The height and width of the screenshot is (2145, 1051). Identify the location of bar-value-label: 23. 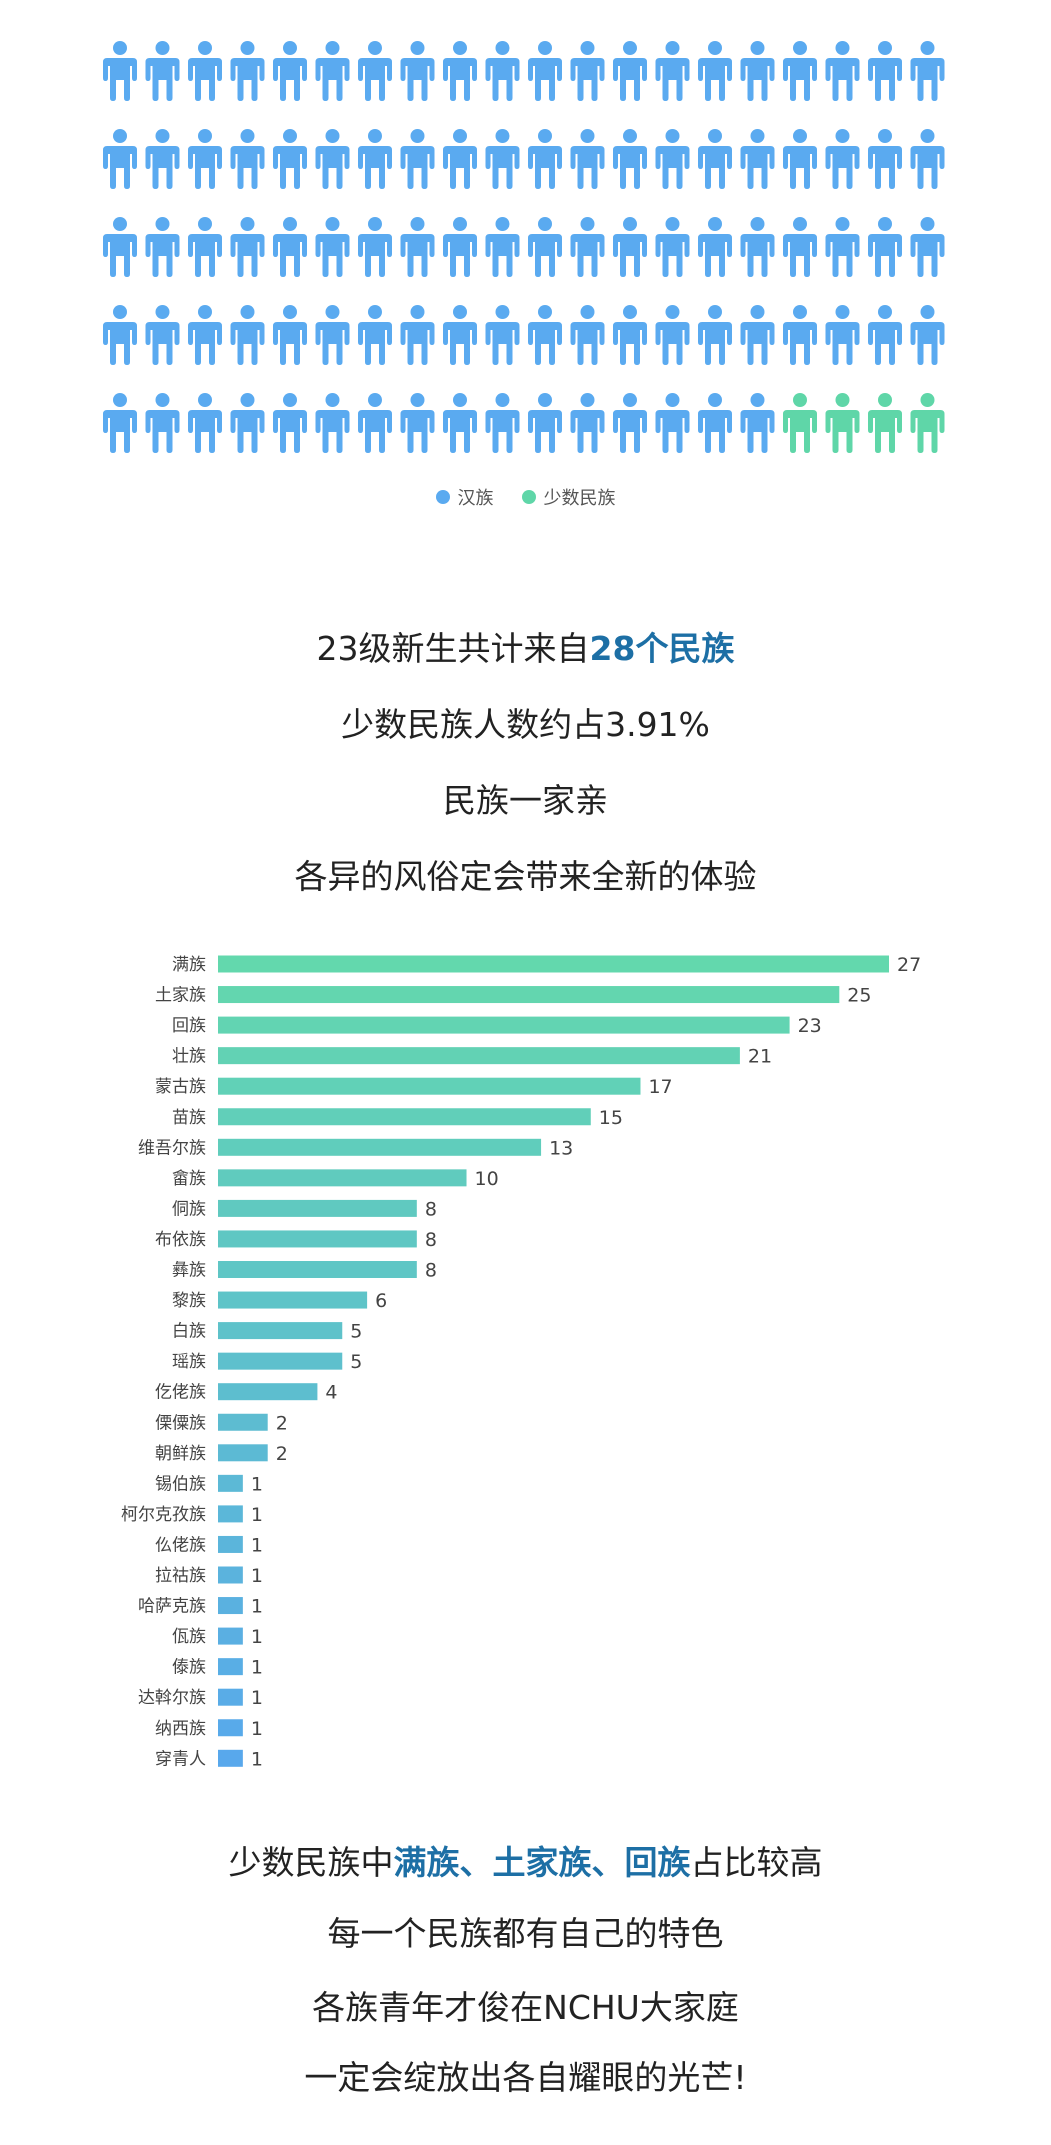
(810, 1026).